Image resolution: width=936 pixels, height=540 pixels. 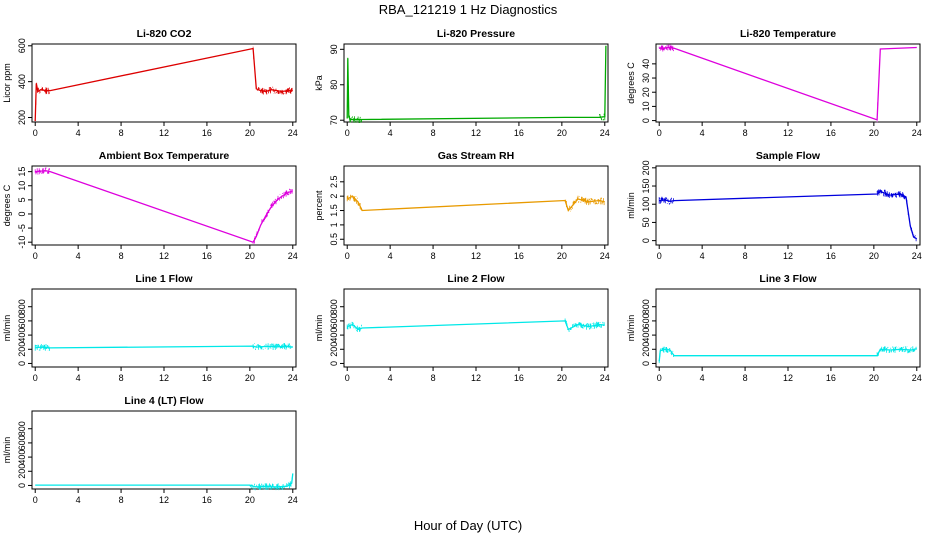 What do you see at coordinates (22, 242) in the screenshot?
I see `y-tick-label: -10` at bounding box center [22, 242].